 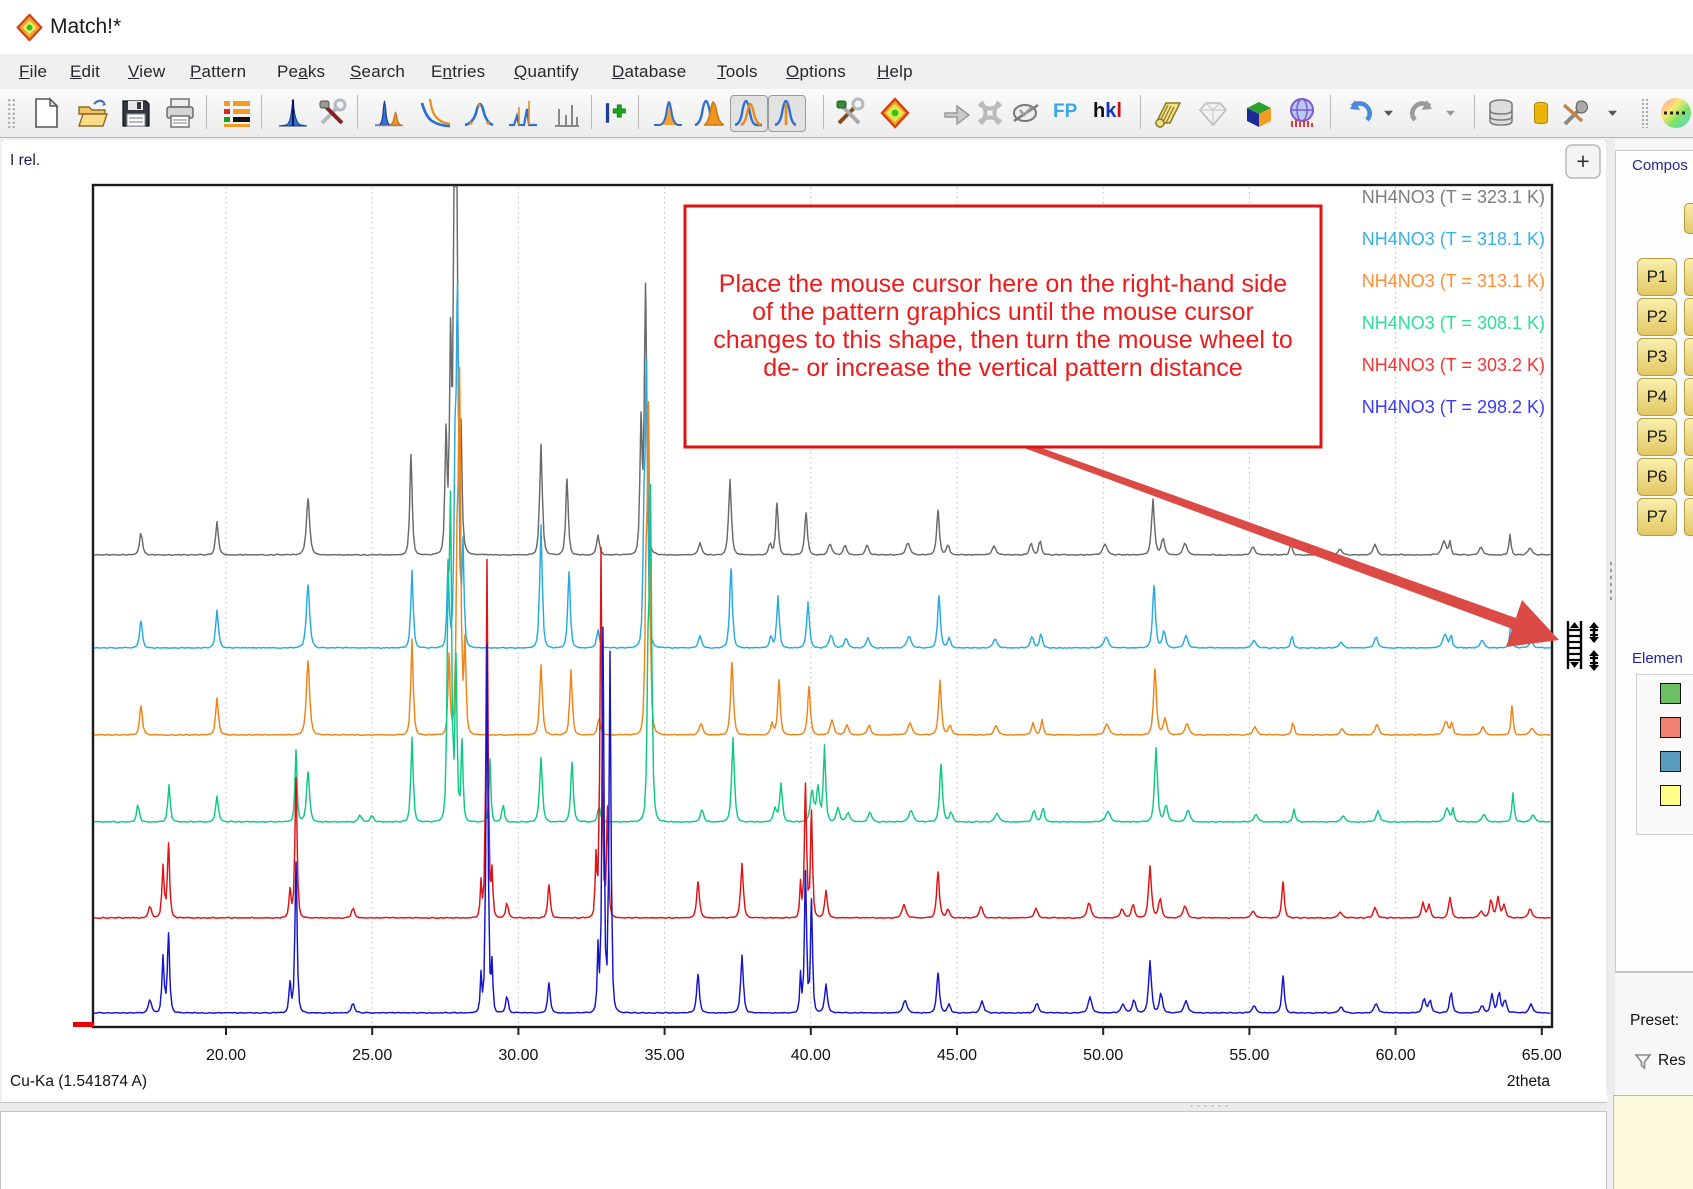 I want to click on svg-text: 65.00, so click(x=1542, y=1055).